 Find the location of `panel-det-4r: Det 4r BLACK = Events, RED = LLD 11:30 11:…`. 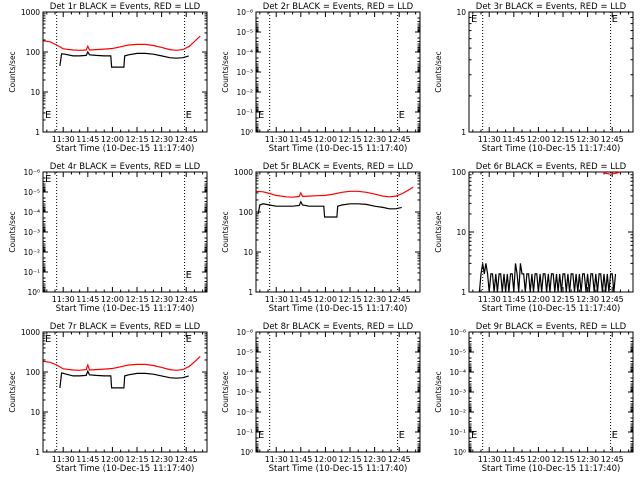

panel-det-4r: Det 4r BLACK = Events, RED = LLD 11:30 11:… is located at coordinates (108, 238).